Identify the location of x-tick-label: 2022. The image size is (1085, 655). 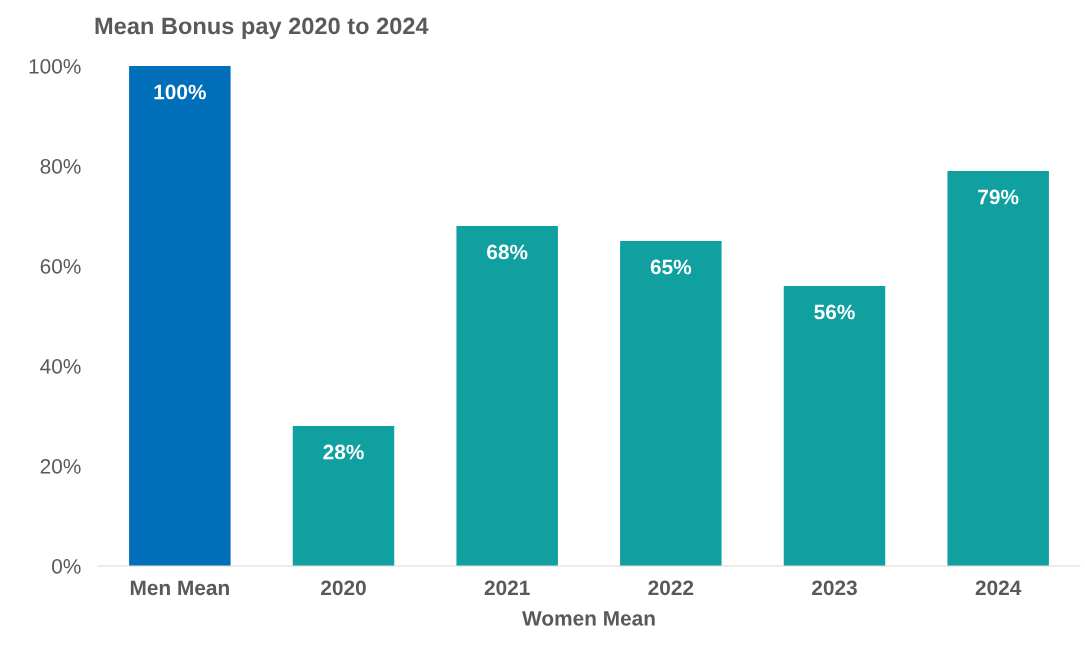
(671, 588).